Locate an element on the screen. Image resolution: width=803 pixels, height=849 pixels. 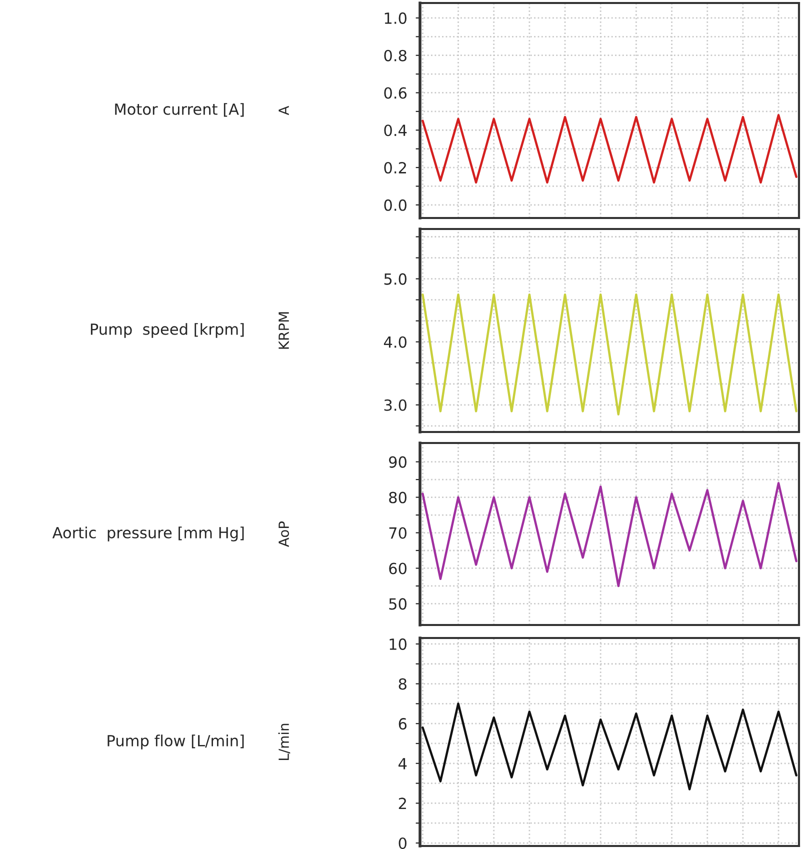
y-tick-label: 90 is located at coordinates (397, 462).